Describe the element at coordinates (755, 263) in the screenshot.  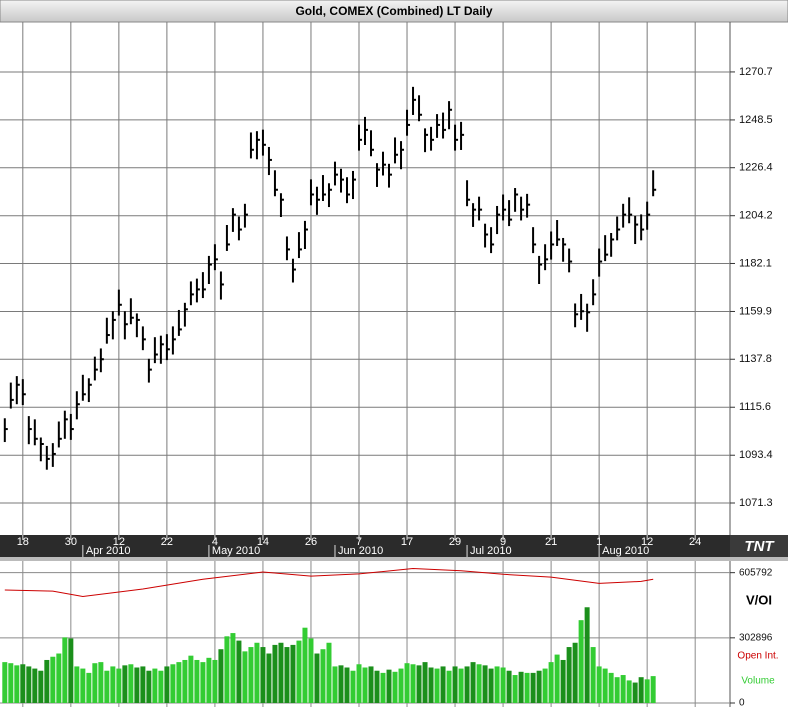
I see `y-tick-label: 1182.1` at that location.